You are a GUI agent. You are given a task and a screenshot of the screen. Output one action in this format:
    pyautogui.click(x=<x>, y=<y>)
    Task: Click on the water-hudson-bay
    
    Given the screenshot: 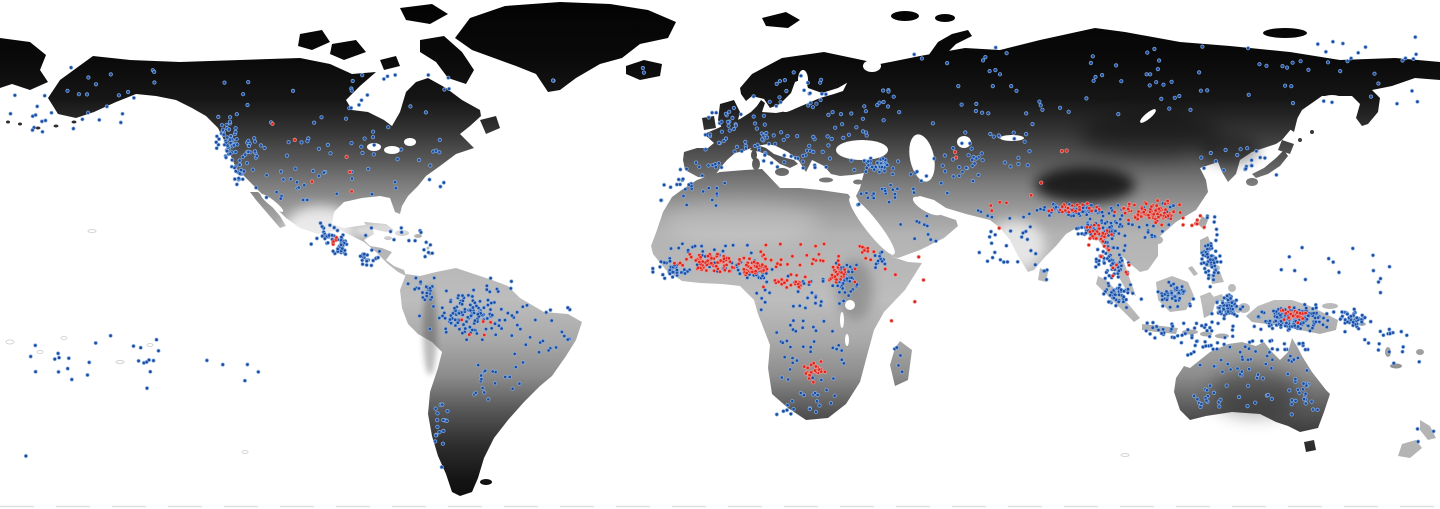 What is the action you would take?
    pyautogui.click(x=380, y=98)
    